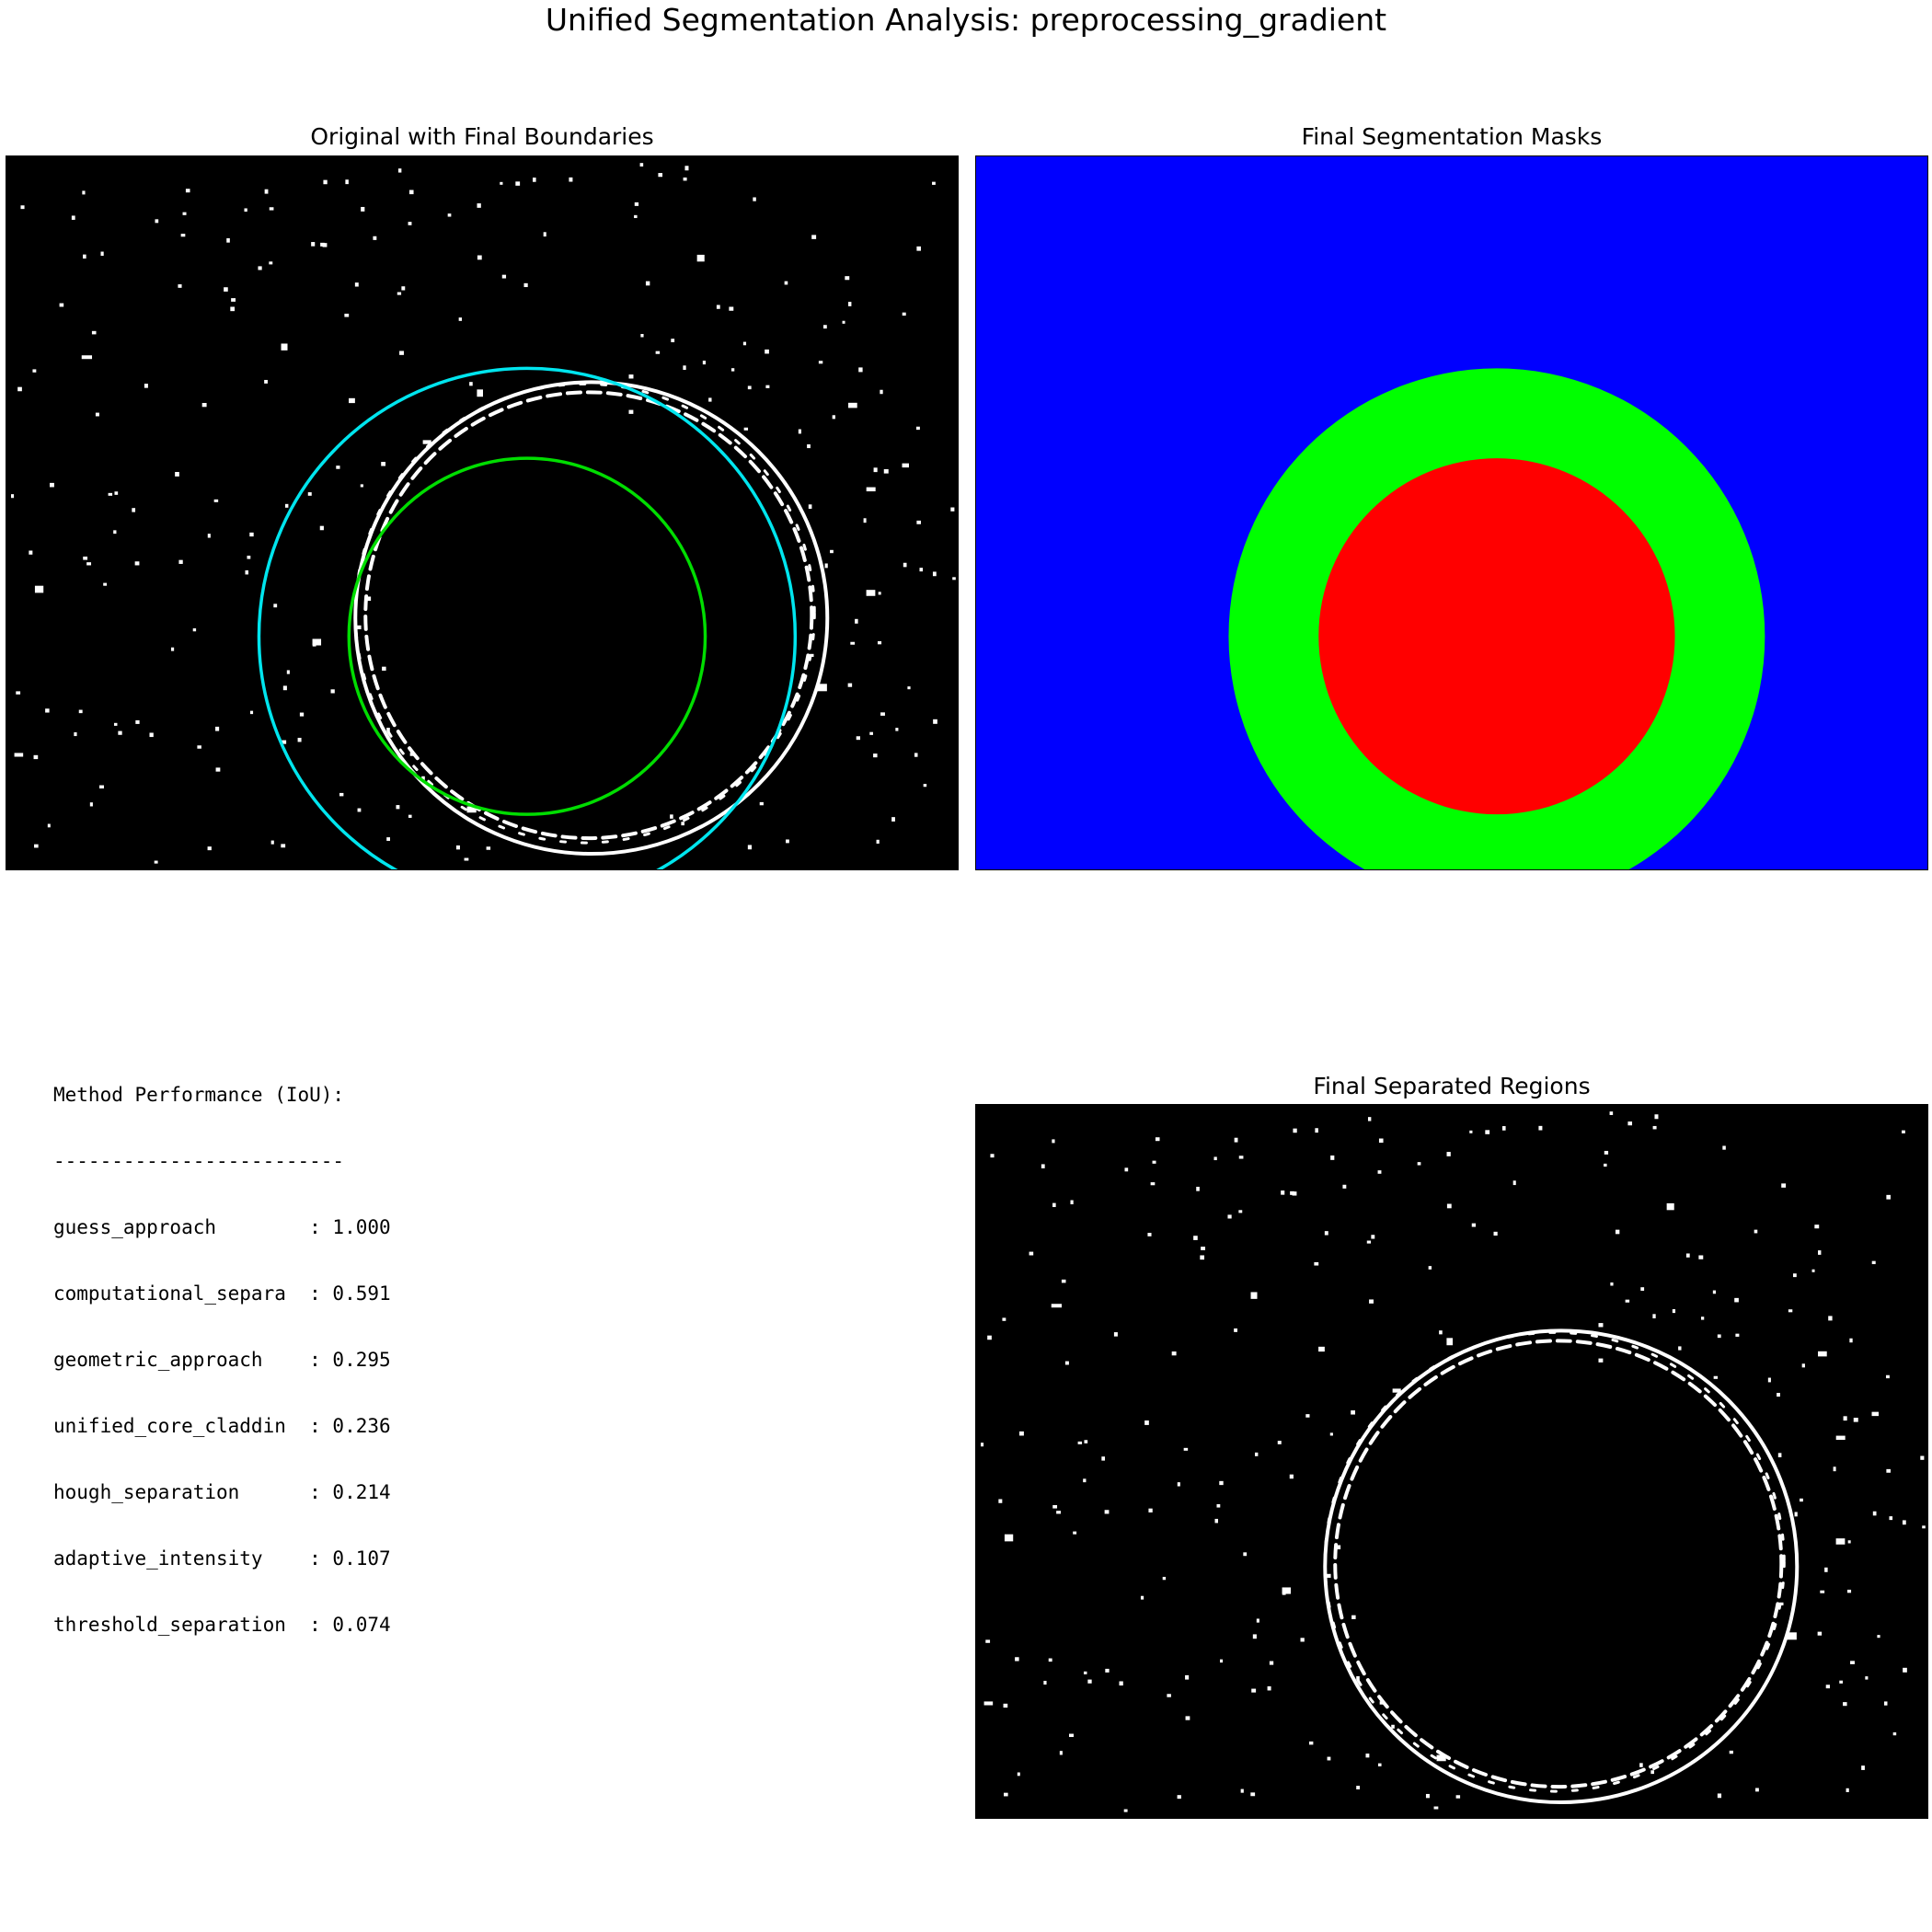  I want to click on performance-row: computational_separa : 0.591, so click(222, 1293).